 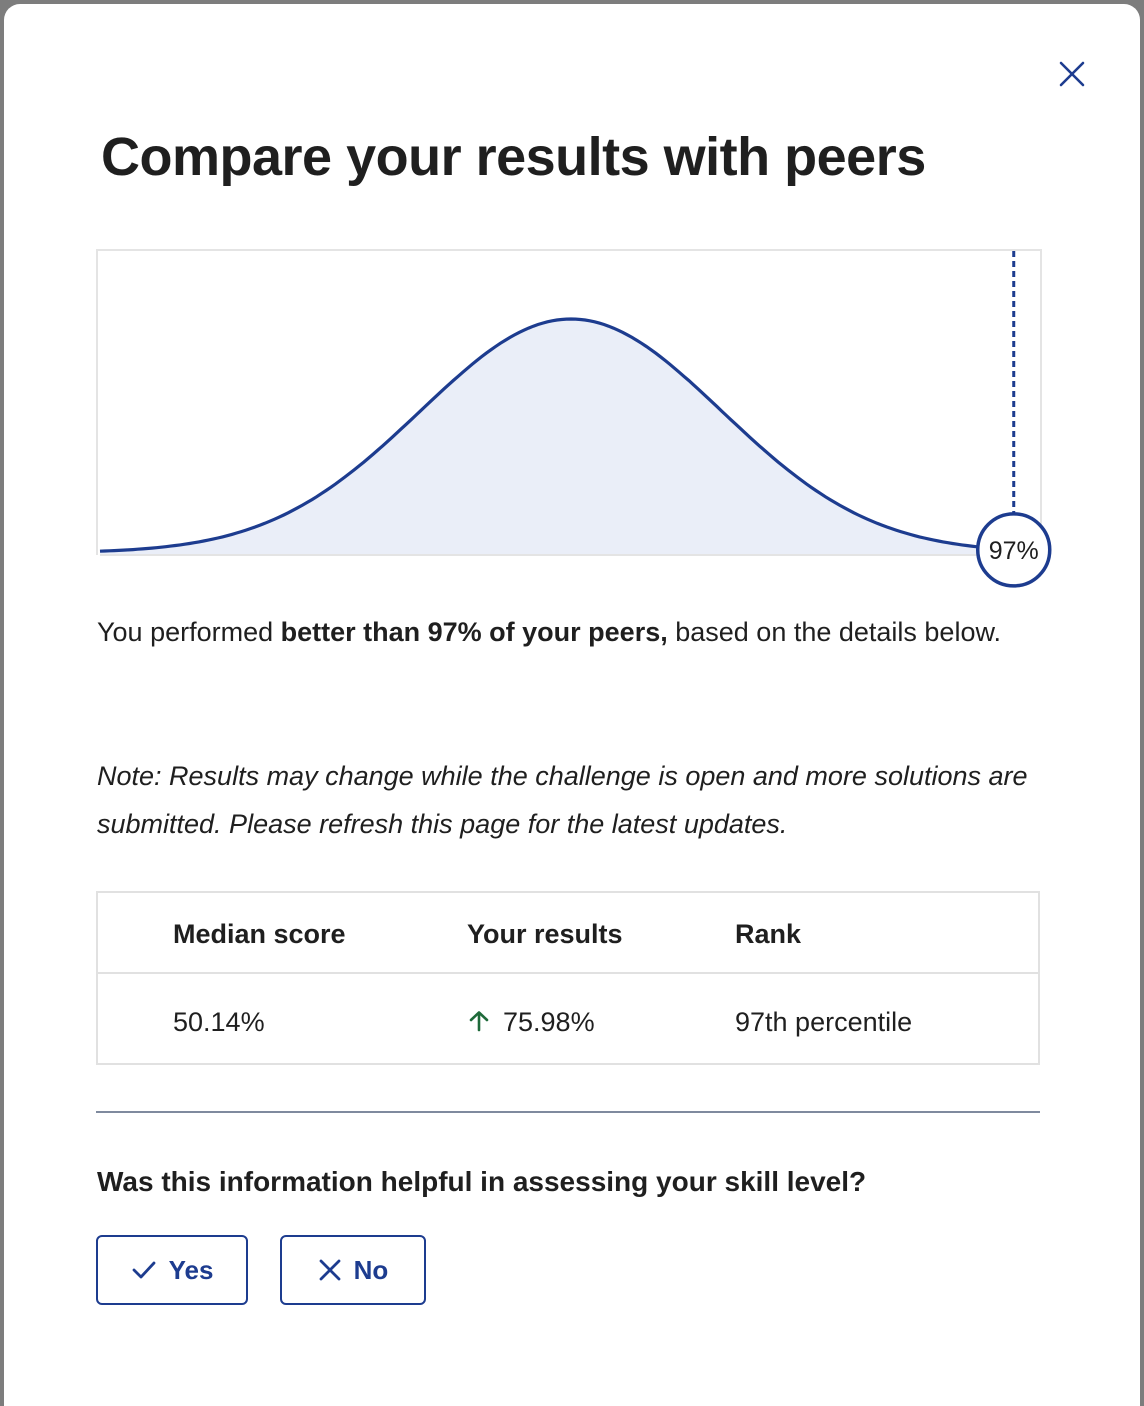 What do you see at coordinates (191, 1269) in the screenshot?
I see `yes-label: Yes` at bounding box center [191, 1269].